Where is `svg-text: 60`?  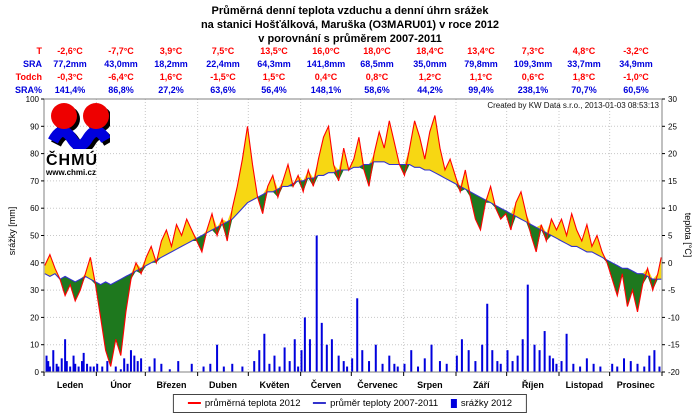
svg-text: 60 is located at coordinates (34, 208).